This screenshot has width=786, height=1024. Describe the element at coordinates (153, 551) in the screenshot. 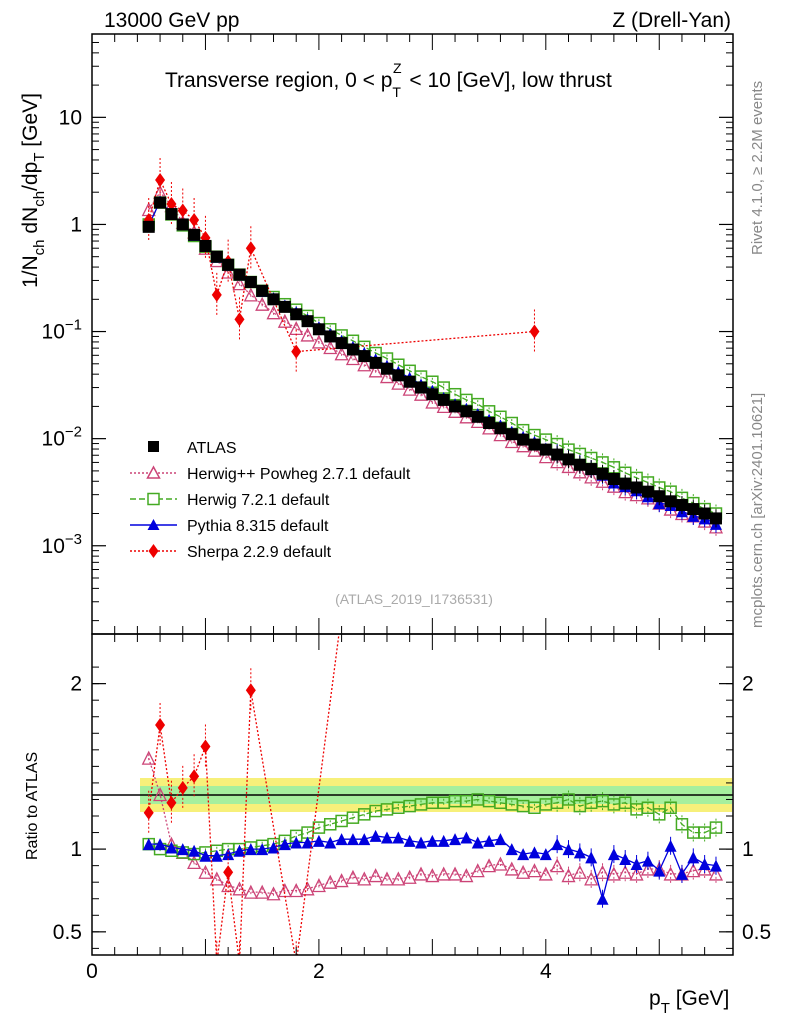

I see `legend-marker-sherpa` at that location.